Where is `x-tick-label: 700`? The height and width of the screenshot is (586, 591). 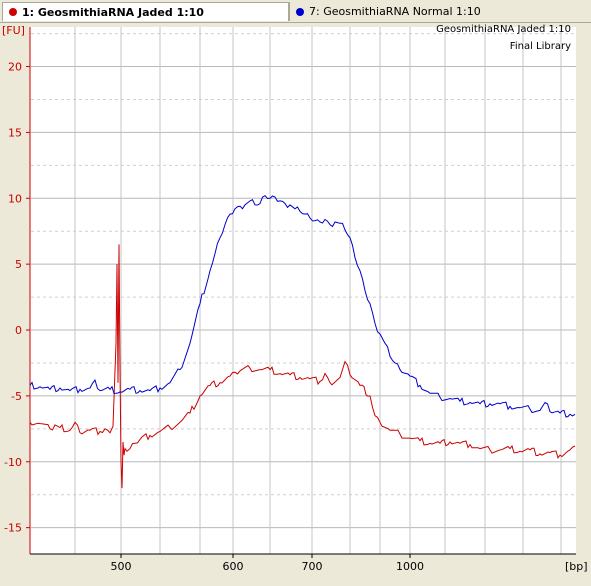 x-tick-label: 700 is located at coordinates (312, 566).